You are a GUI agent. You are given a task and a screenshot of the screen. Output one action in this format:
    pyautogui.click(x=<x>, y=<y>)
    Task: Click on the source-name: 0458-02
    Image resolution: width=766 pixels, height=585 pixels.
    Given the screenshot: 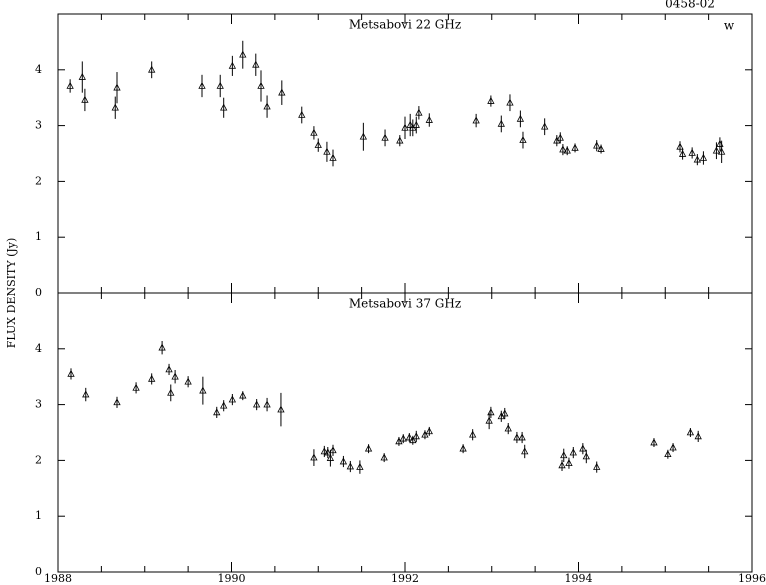 What is the action you would take?
    pyautogui.click(x=690, y=5)
    